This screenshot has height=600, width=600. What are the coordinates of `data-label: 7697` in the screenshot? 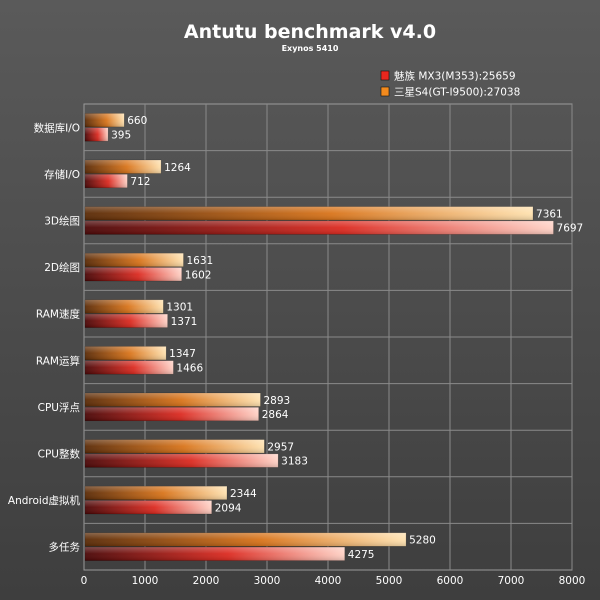 It's located at (570, 229).